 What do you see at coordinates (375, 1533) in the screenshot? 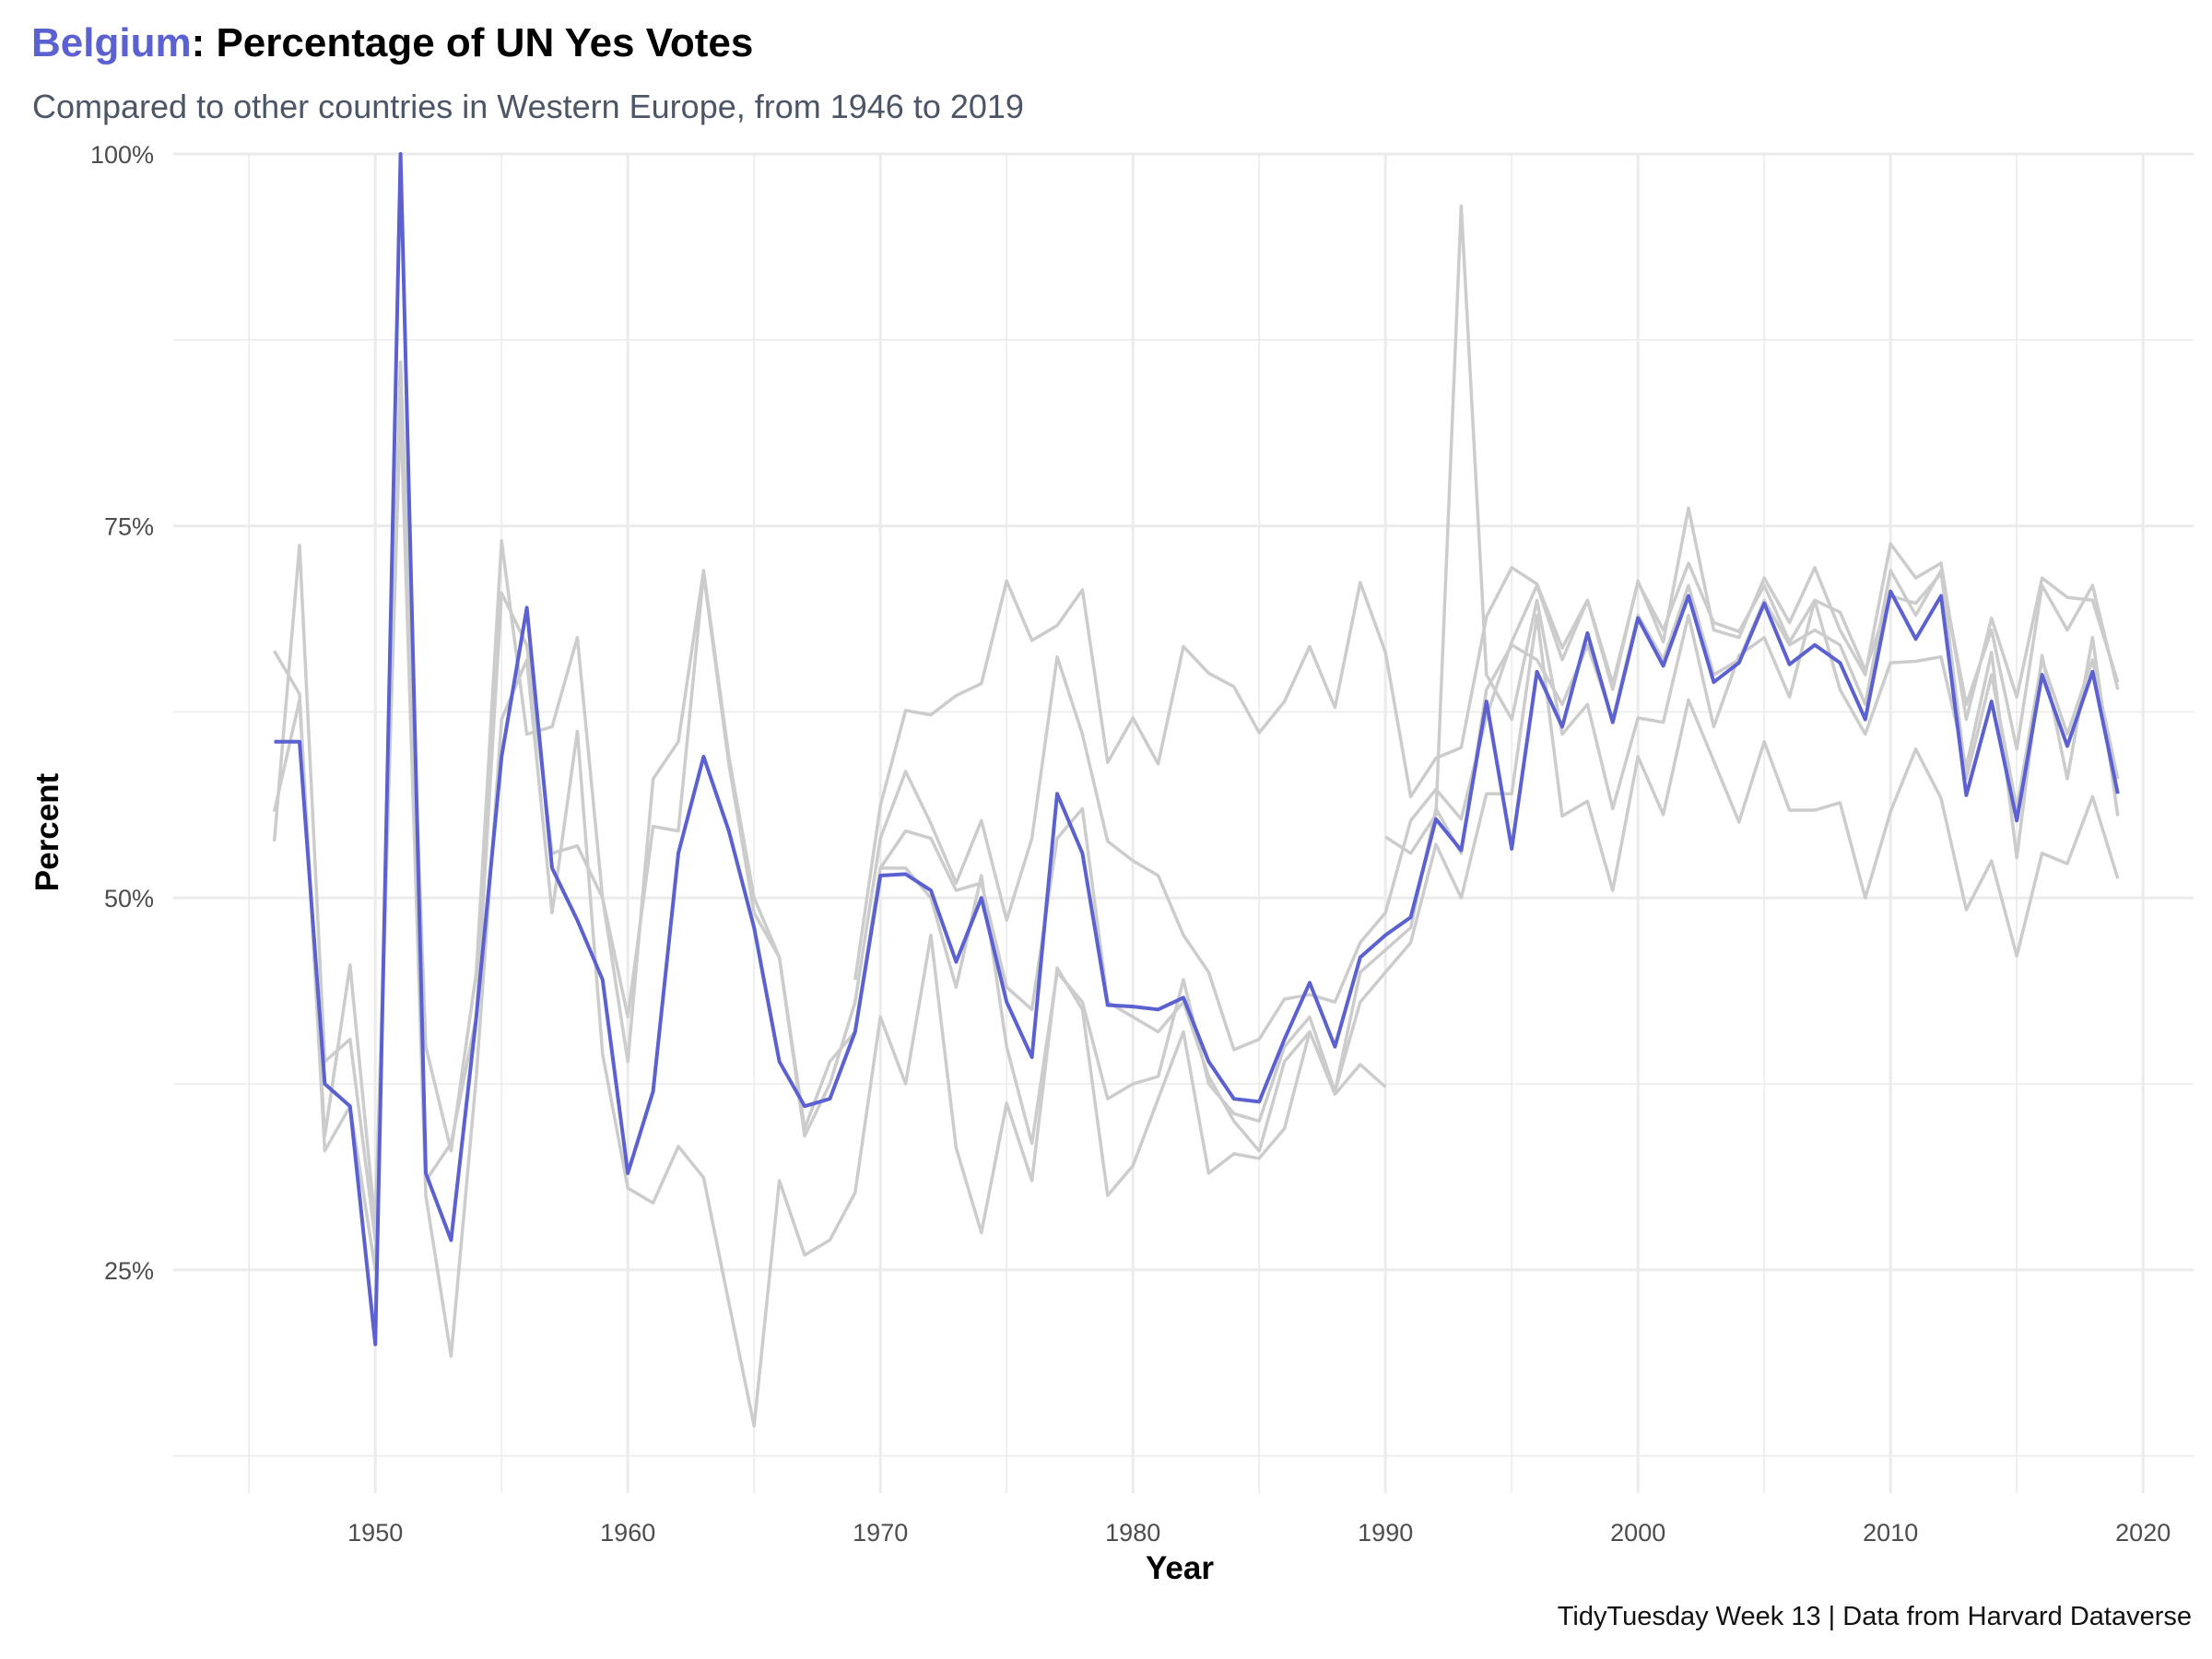
I see `x-tick-label: 1950` at bounding box center [375, 1533].